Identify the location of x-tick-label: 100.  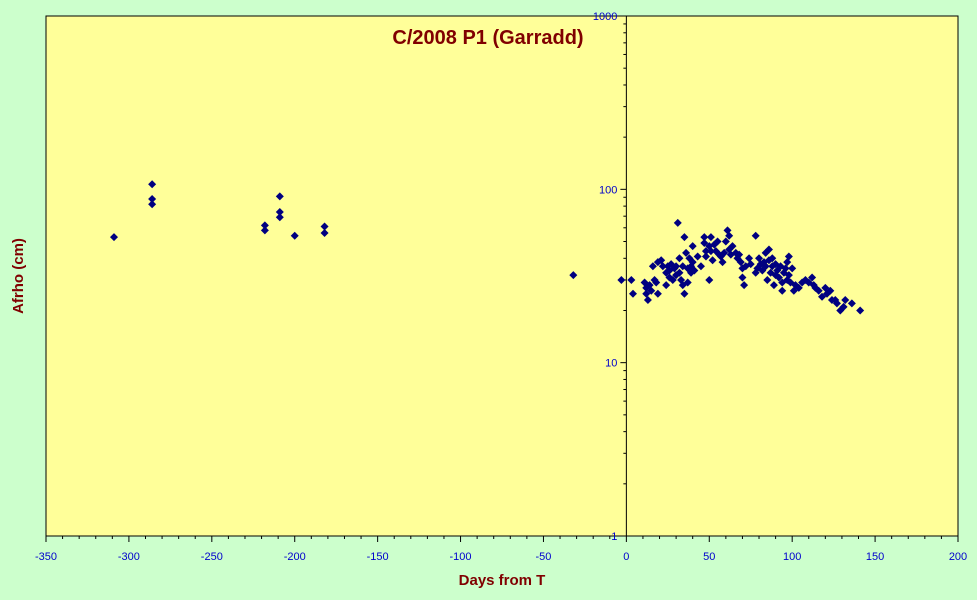
(792, 557).